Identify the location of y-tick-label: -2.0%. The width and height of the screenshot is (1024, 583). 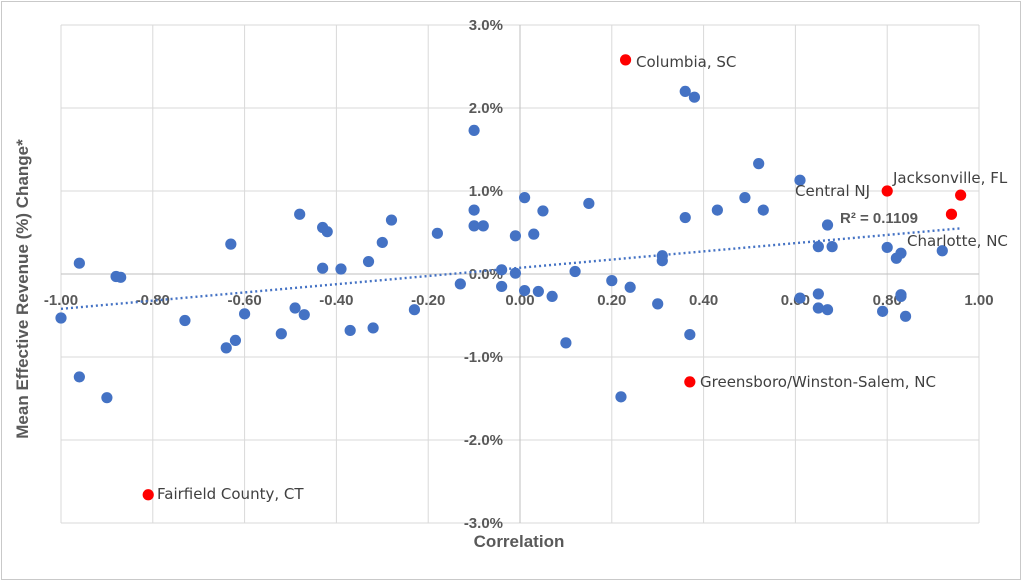
(483, 440).